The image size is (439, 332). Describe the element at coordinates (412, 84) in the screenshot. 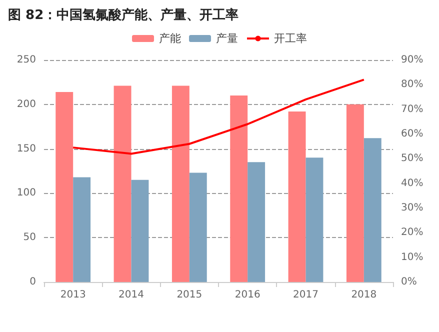

I see `y2-tick-label: 80%` at that location.